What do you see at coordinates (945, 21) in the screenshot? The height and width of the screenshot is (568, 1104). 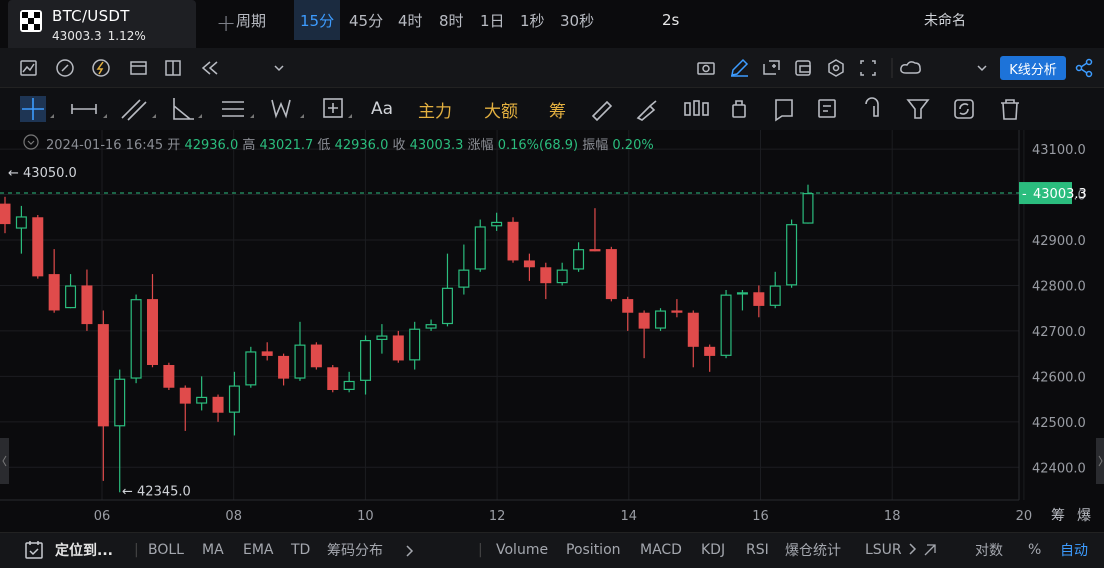 I see `layout-name: 未命名` at bounding box center [945, 21].